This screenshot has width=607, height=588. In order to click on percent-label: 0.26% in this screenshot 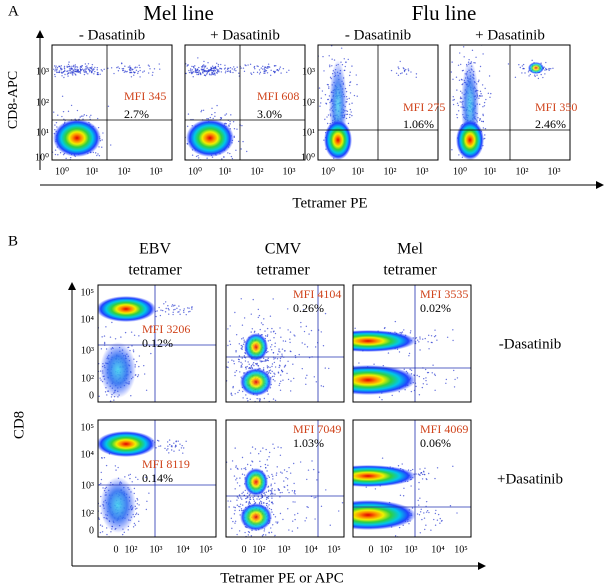, I will do `click(308, 308)`.